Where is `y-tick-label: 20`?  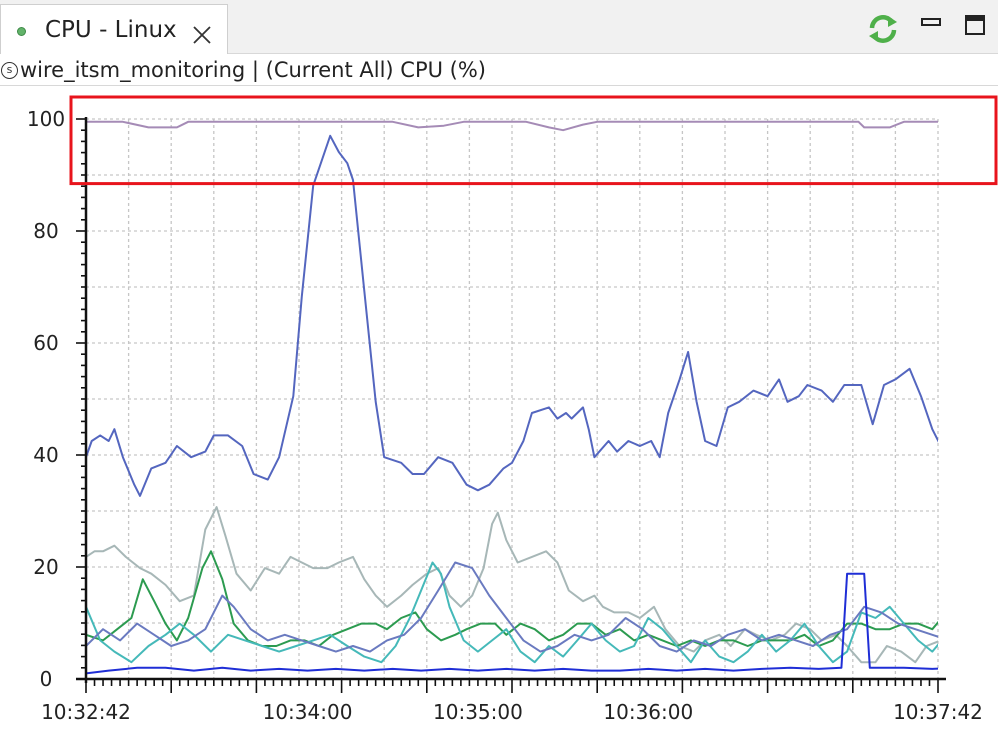 y-tick-label: 20 is located at coordinates (45, 567).